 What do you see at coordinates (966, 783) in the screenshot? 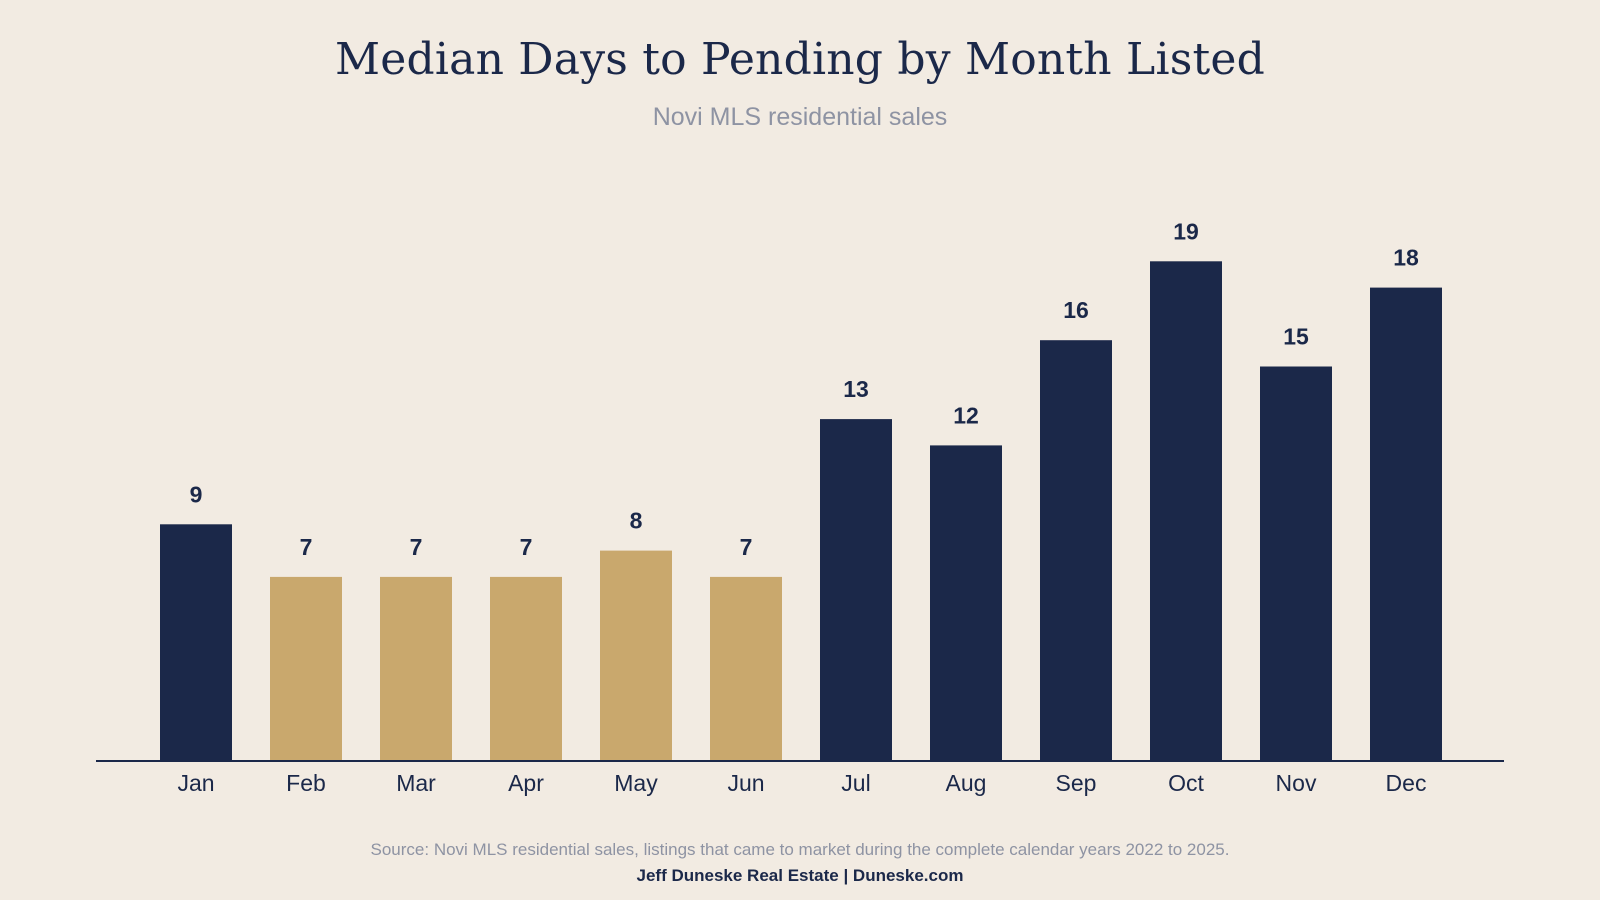
I see `x-tick-label-aug: Aug` at bounding box center [966, 783].